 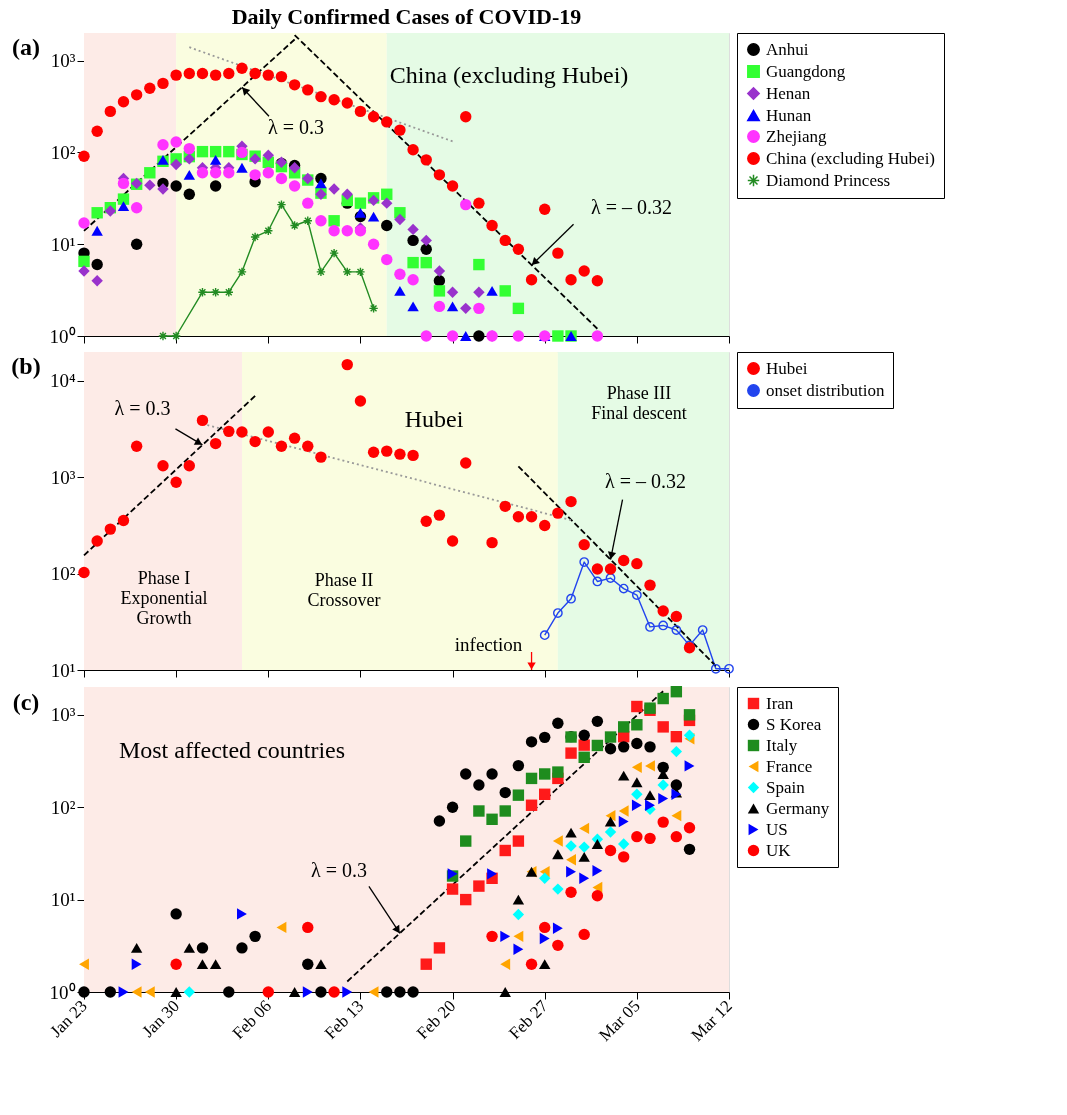 What do you see at coordinates (828, 180) in the screenshot?
I see `legend-label: Diamond Princess` at bounding box center [828, 180].